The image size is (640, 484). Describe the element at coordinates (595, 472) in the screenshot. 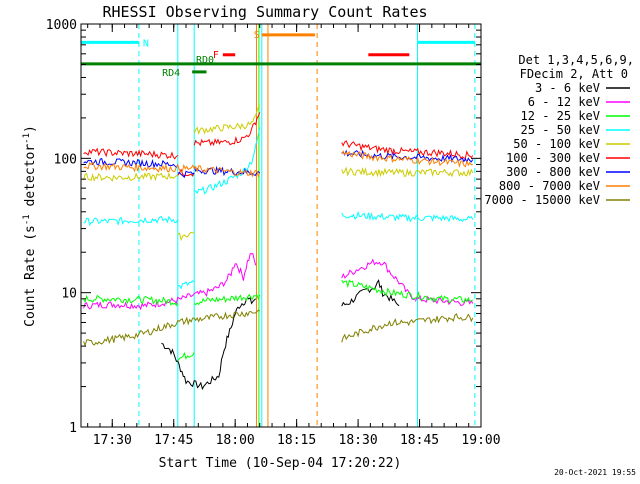

I see `timestamp: 20-Oct-2021 19:55` at that location.